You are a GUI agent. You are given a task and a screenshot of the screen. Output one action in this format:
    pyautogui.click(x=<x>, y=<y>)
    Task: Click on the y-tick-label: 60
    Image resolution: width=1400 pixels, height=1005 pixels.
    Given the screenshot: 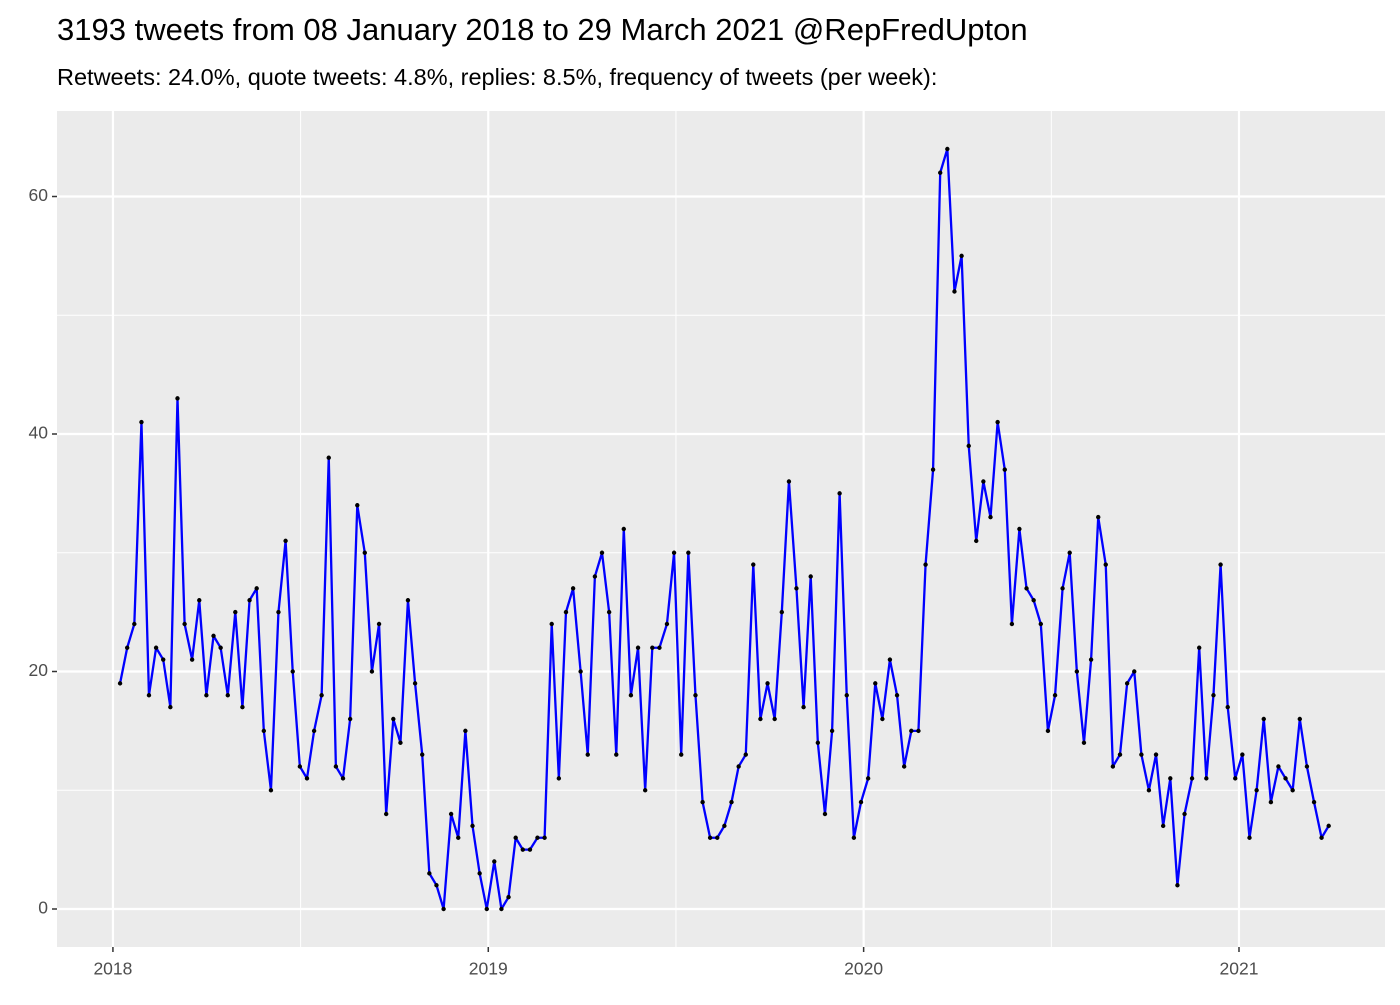 What is the action you would take?
    pyautogui.click(x=39, y=195)
    